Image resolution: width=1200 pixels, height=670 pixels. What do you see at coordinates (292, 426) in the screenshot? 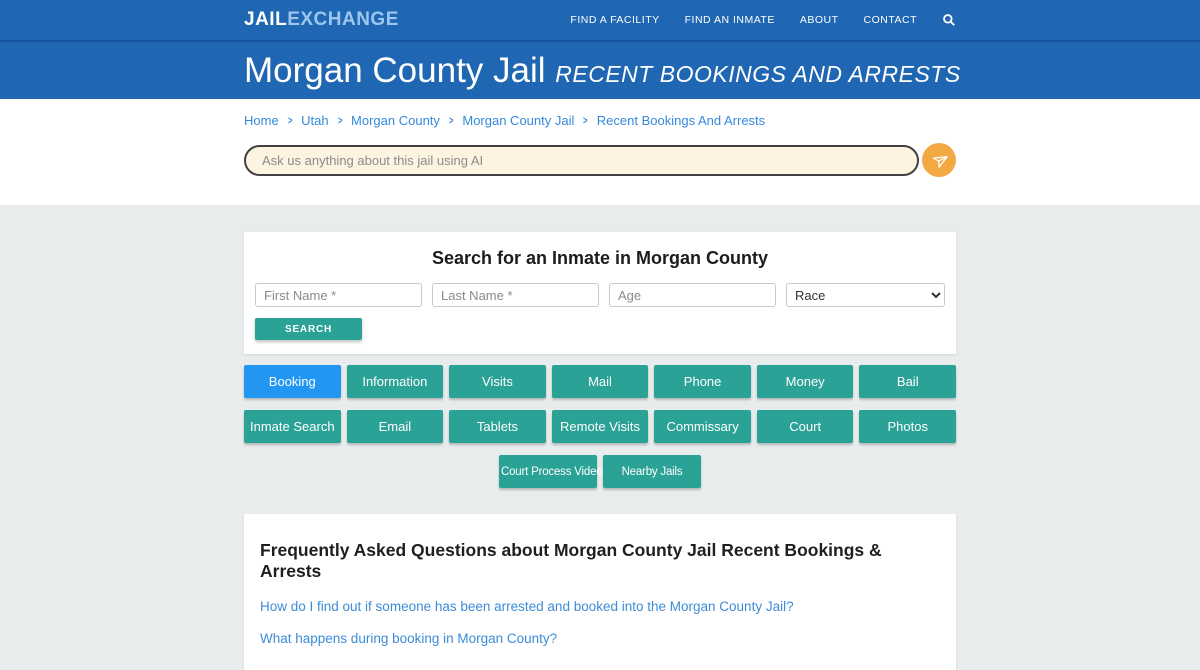
I see `quick-link-inmate-search: Inmate Search` at bounding box center [292, 426].